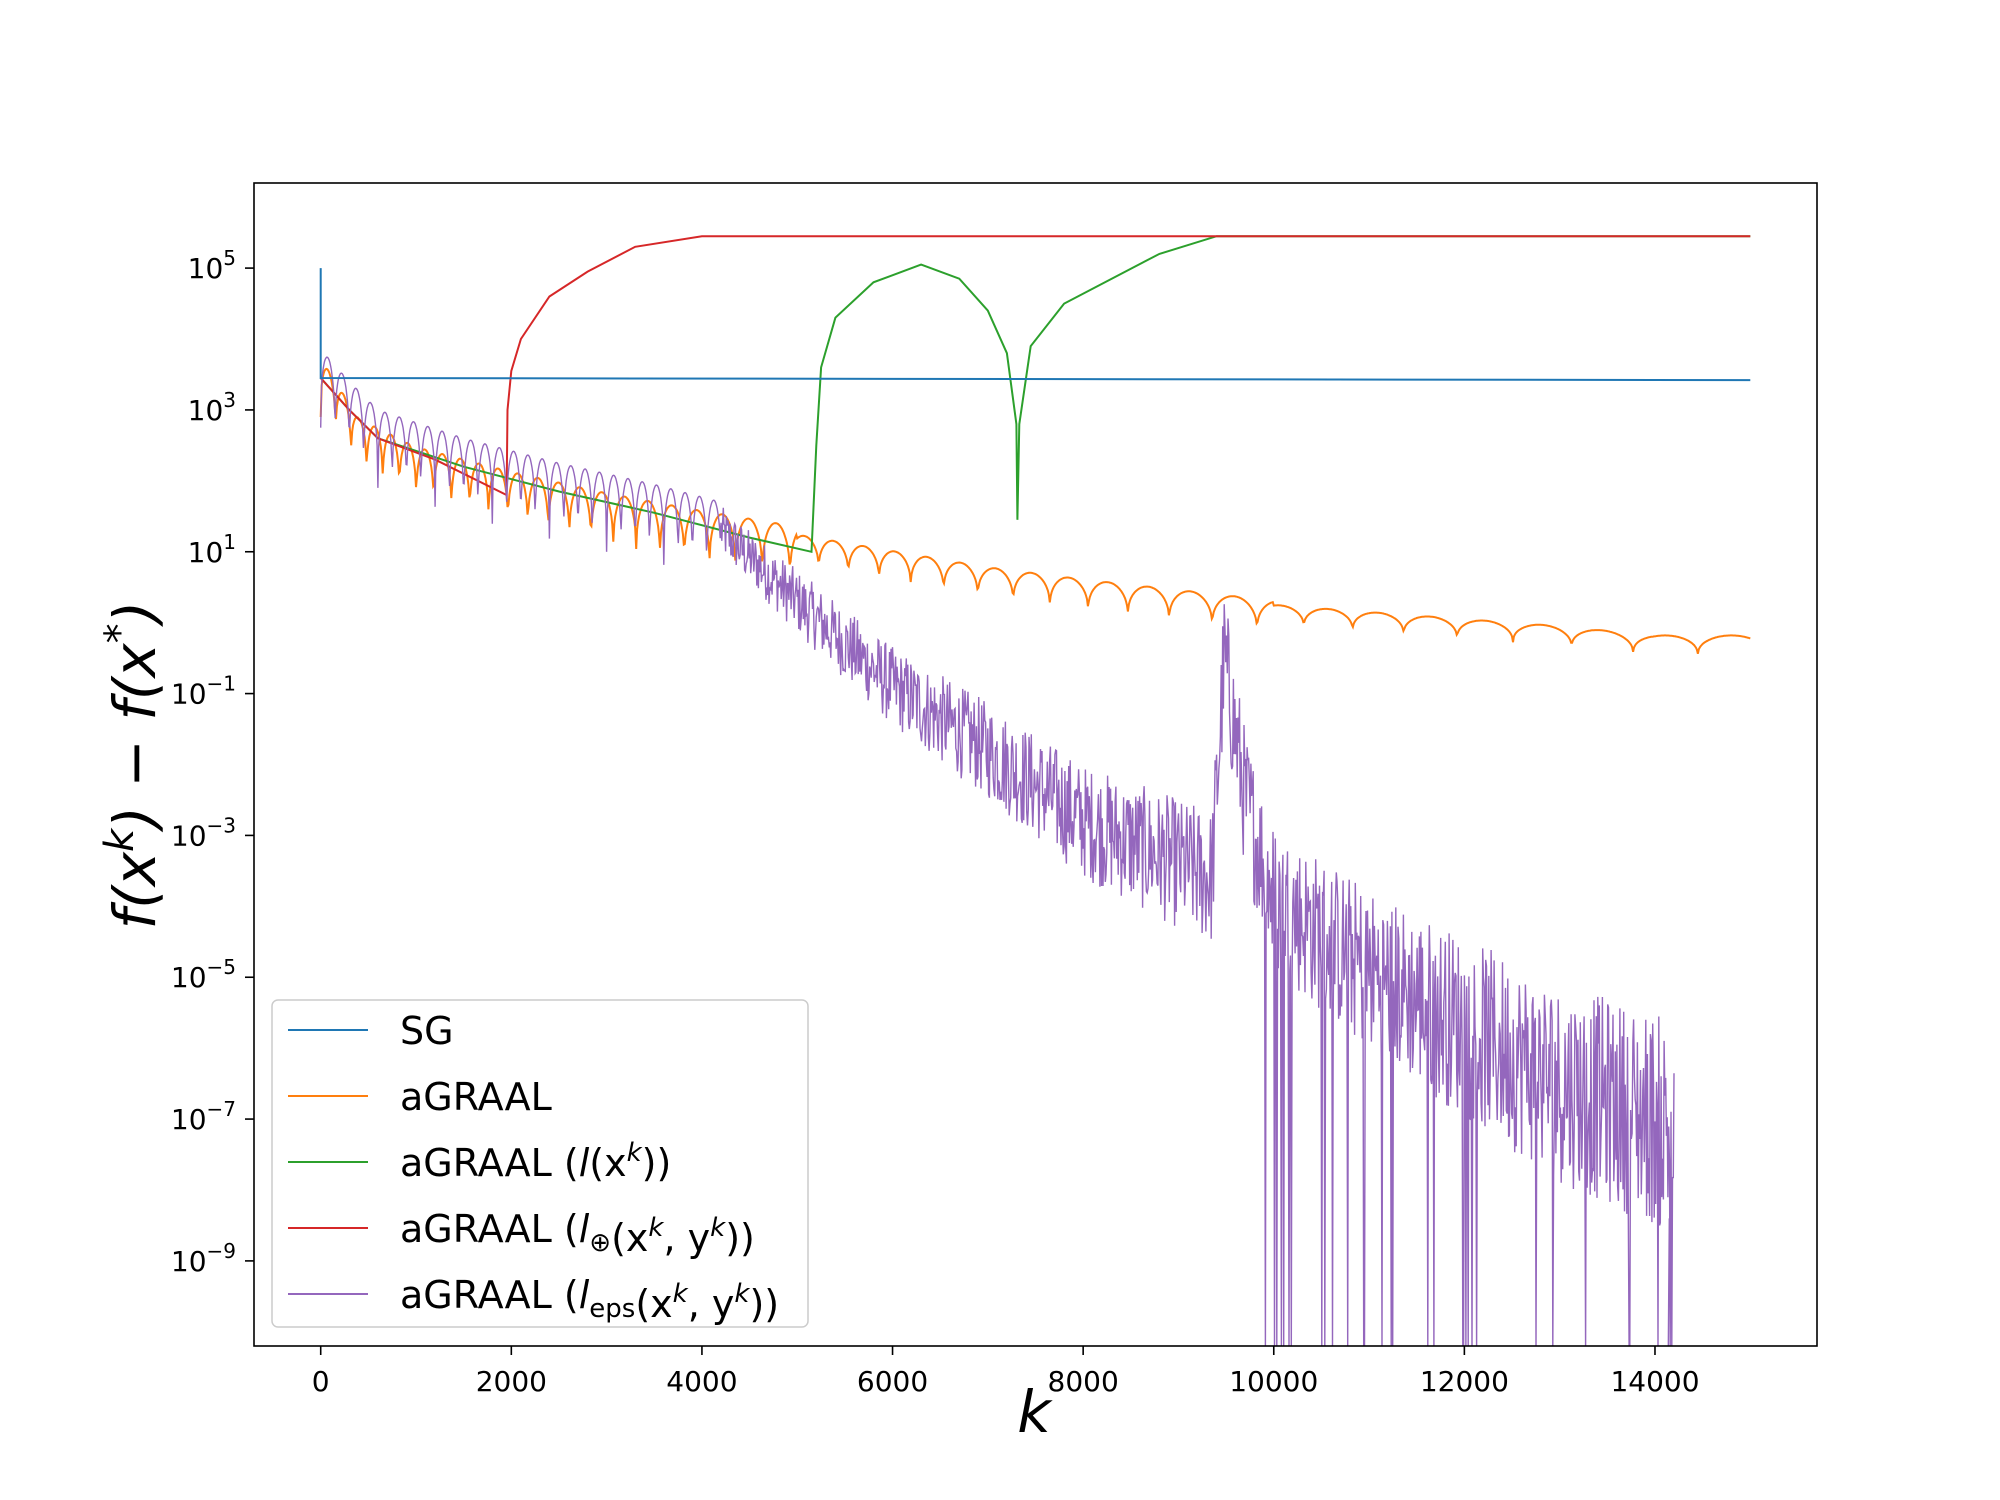 The image size is (2000, 1500). What do you see at coordinates (203, 691) in the screenshot?
I see `y-tick-label: 10⁻¹` at bounding box center [203, 691].